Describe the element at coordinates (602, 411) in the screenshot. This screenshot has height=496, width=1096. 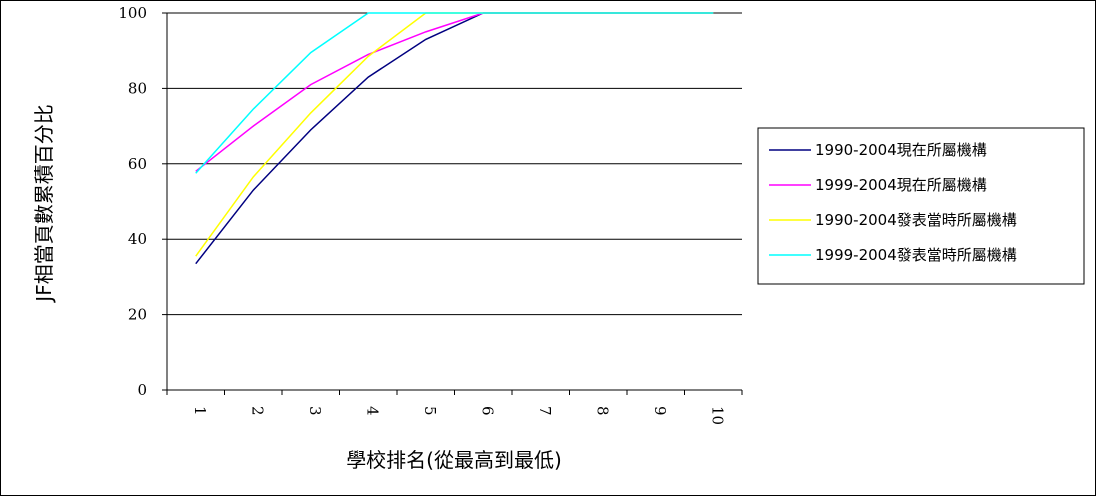
I see `x-tick-label: 8` at that location.